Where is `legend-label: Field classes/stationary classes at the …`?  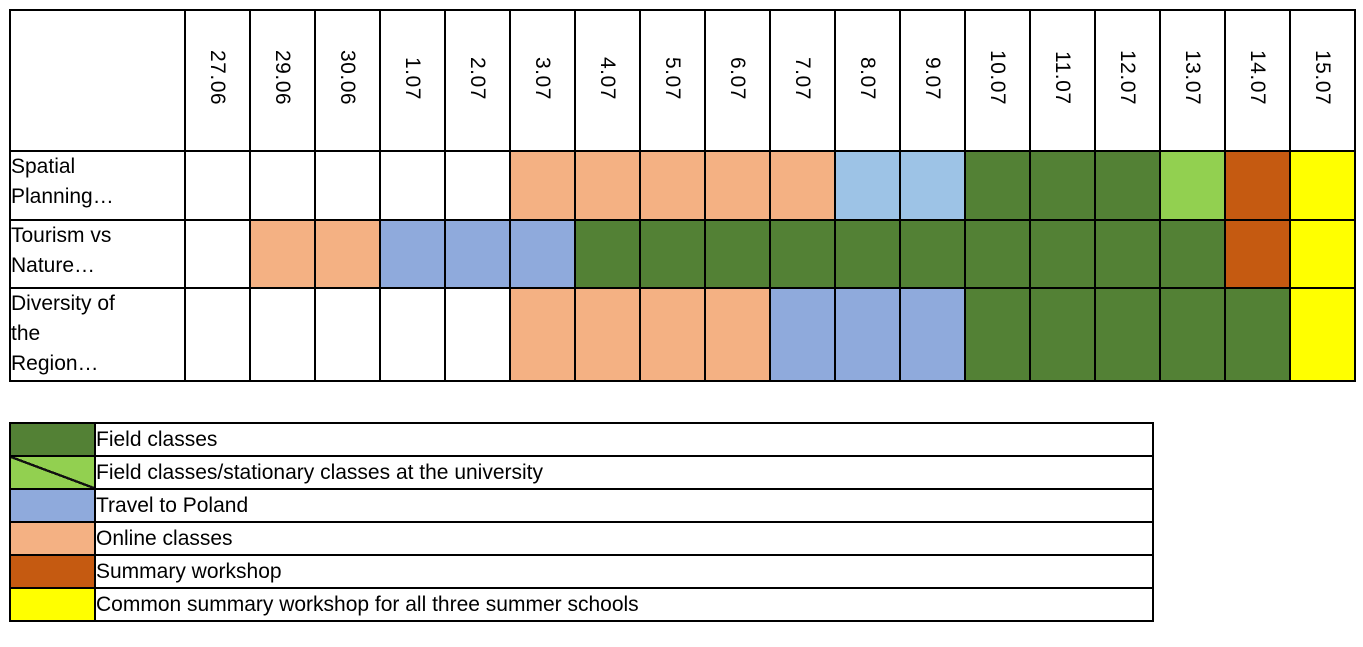
legend-label: Field classes/stationary classes at the … is located at coordinates (624, 472).